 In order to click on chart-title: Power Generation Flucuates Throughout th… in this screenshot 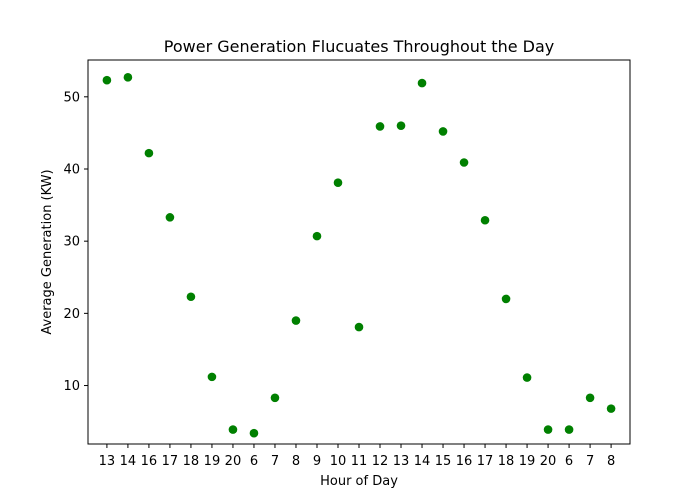, I will do `click(359, 46)`.